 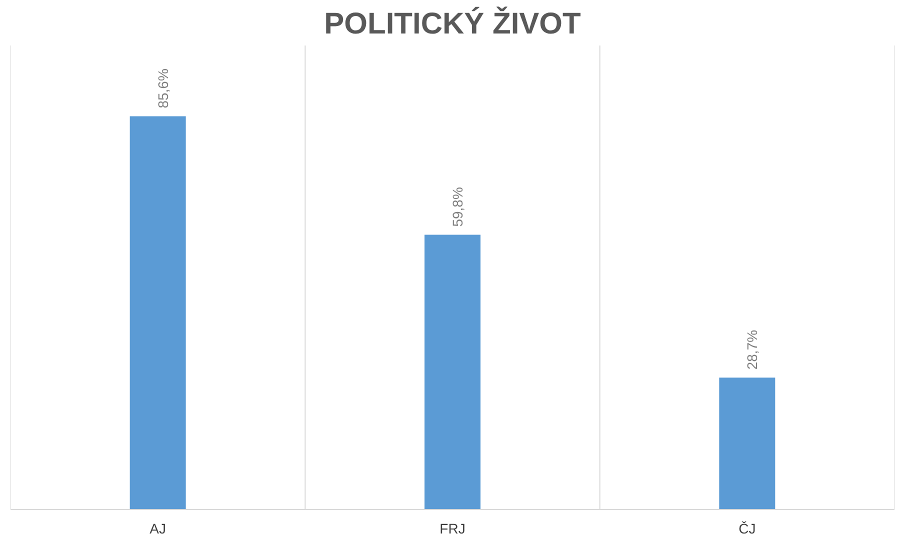 What do you see at coordinates (453, 528) in the screenshot?
I see `x-tick-label: FRJ` at bounding box center [453, 528].